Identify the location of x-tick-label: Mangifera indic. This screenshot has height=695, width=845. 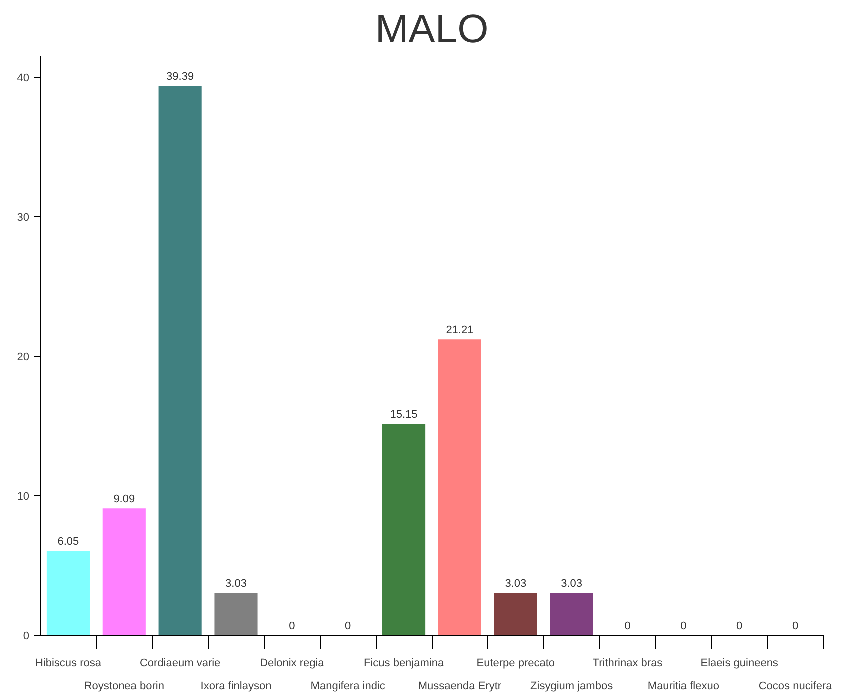
(348, 686).